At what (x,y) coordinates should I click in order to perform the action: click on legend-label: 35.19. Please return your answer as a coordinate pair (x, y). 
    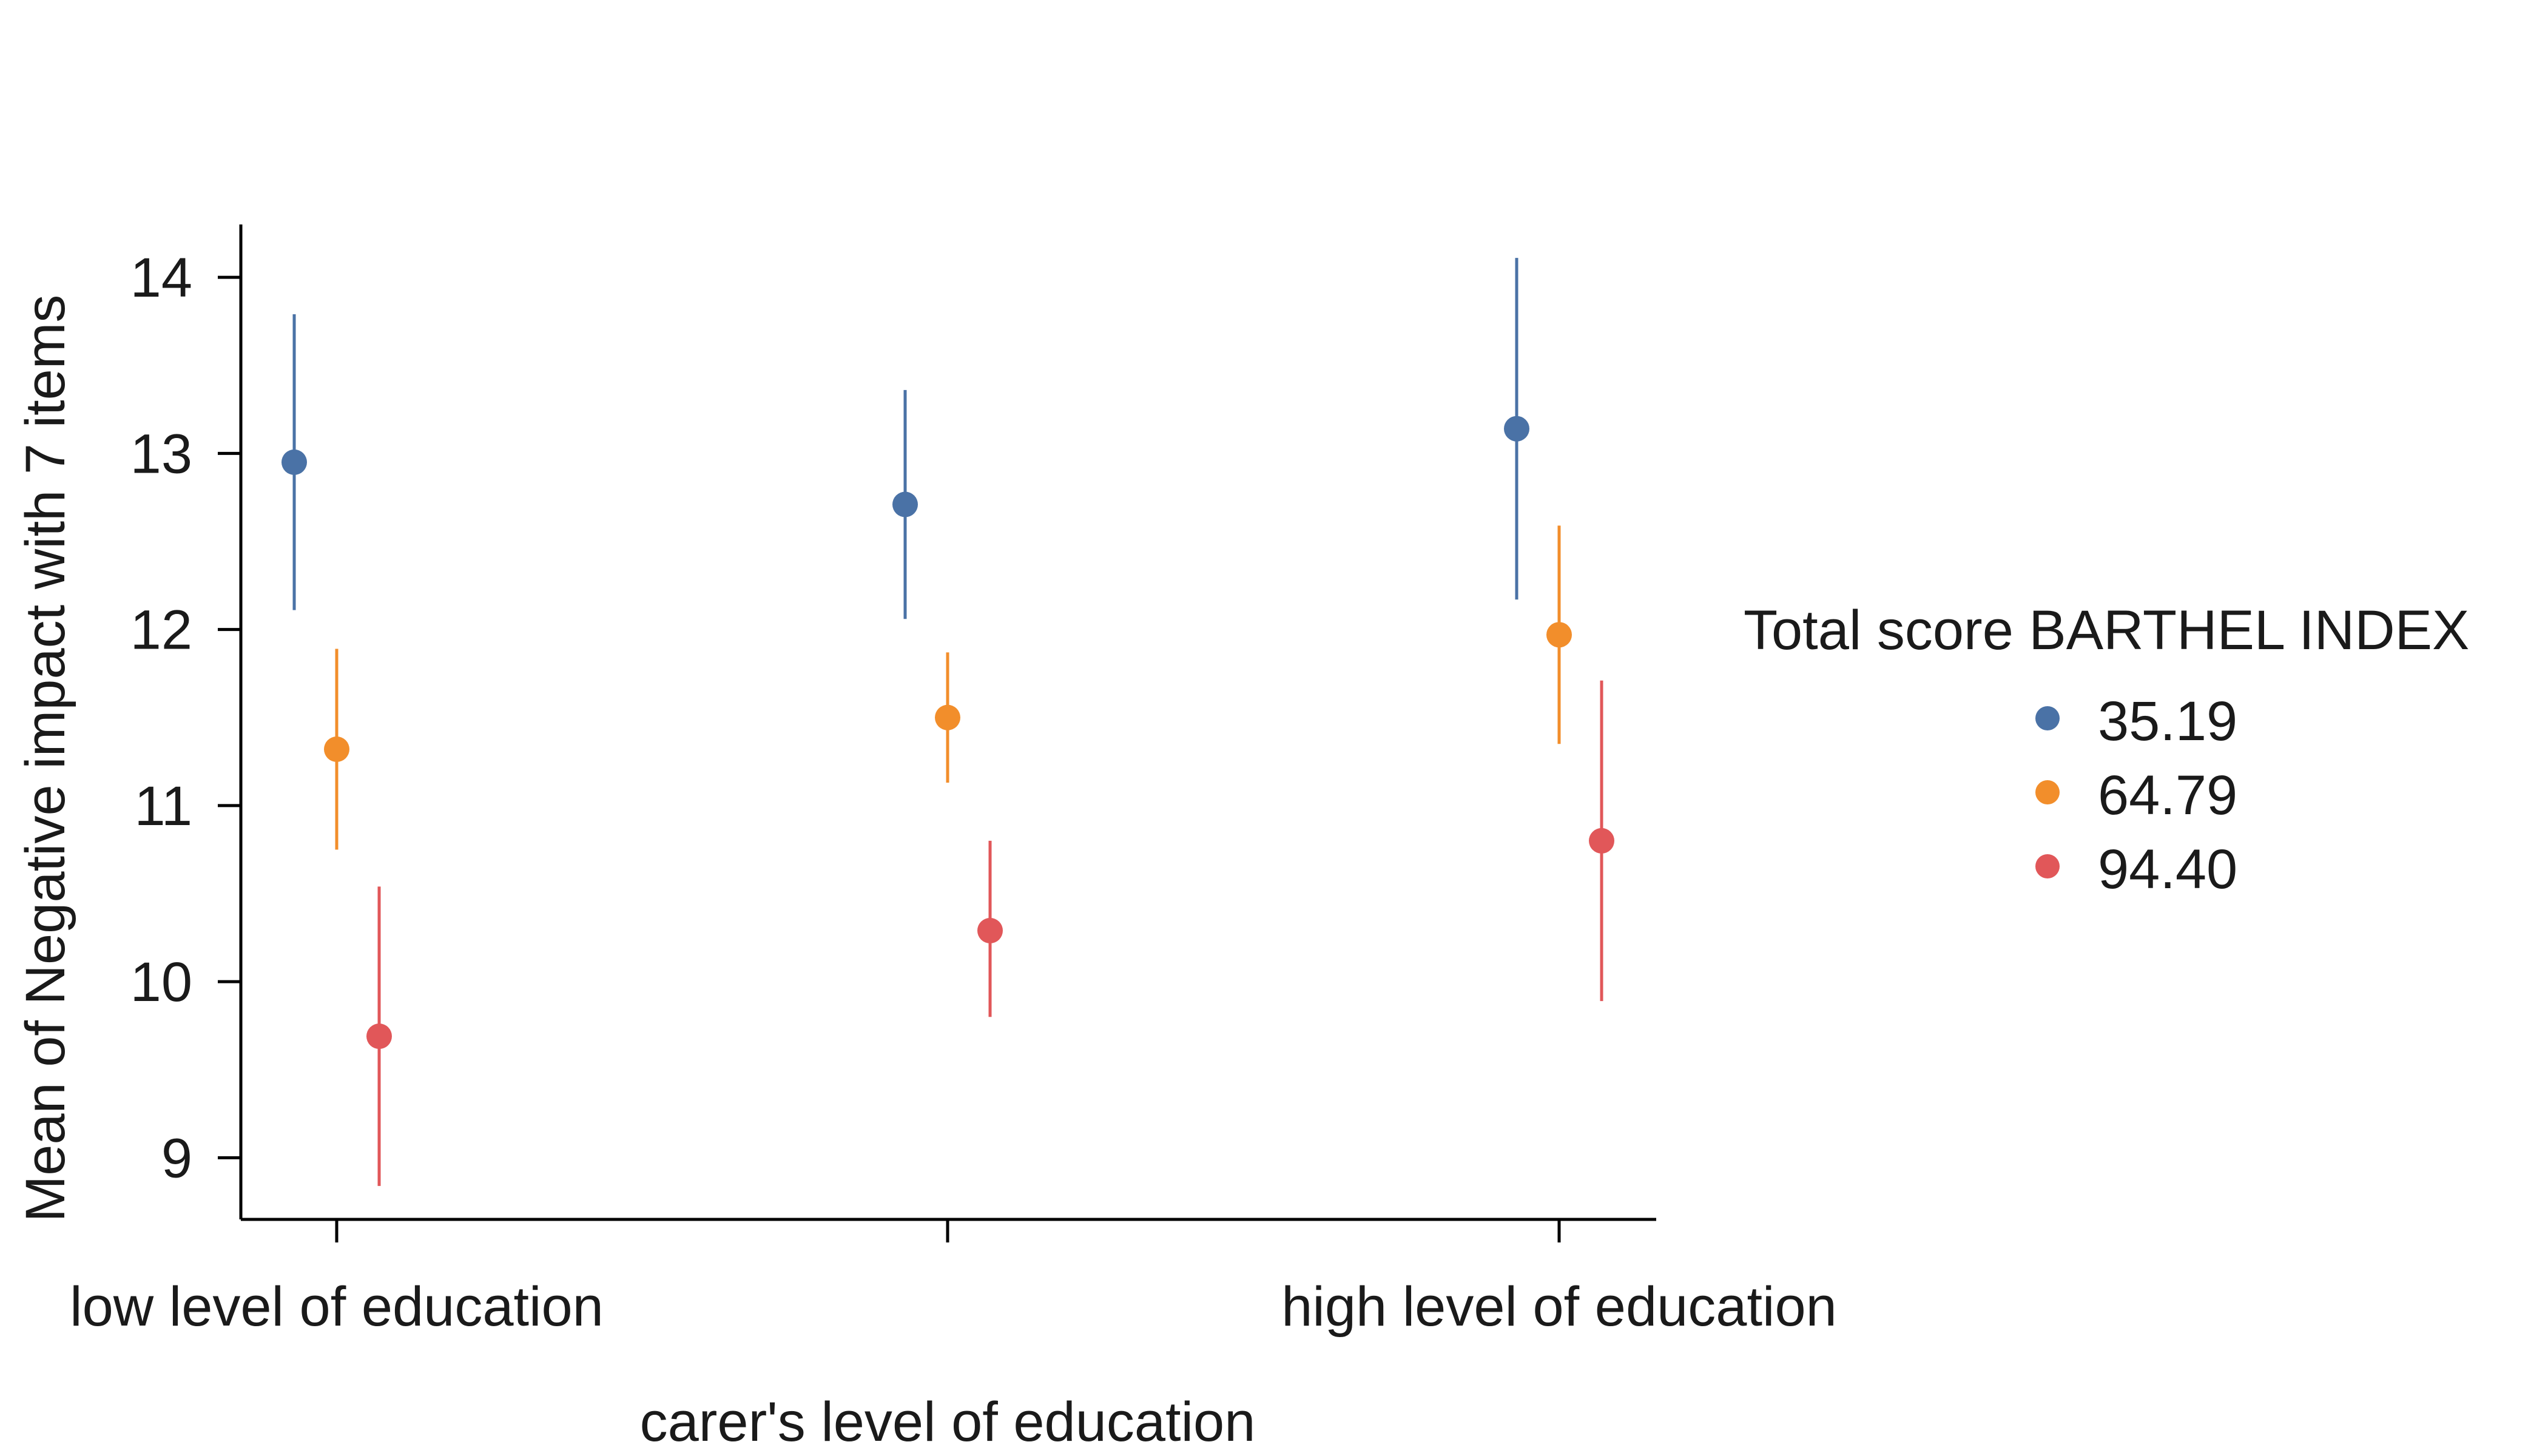
    Looking at the image, I should click on (2167, 721).